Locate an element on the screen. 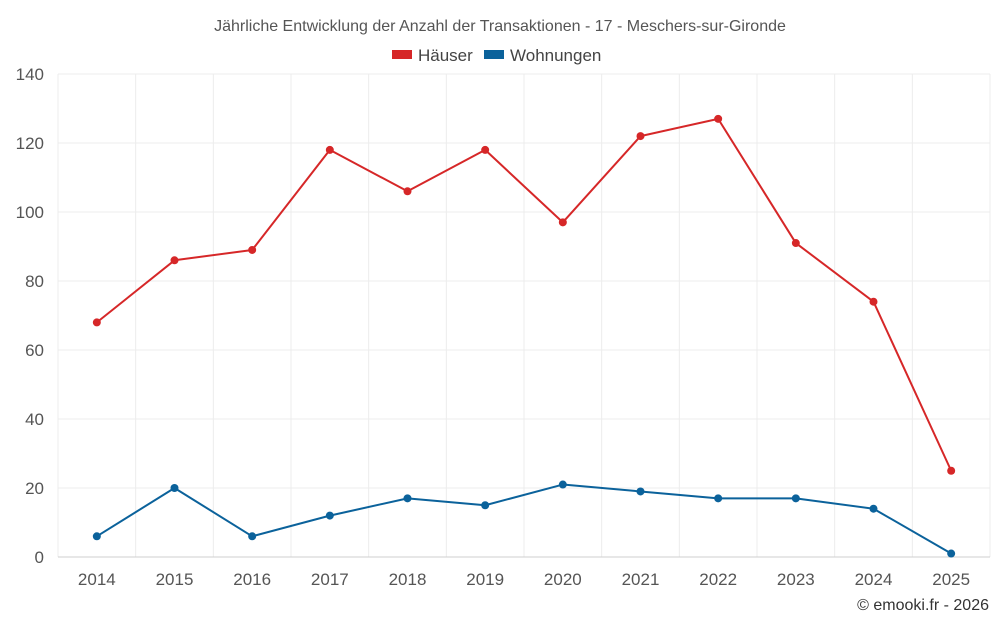 This screenshot has height=625, width=1000. y-tick-label: 20 is located at coordinates (34, 488).